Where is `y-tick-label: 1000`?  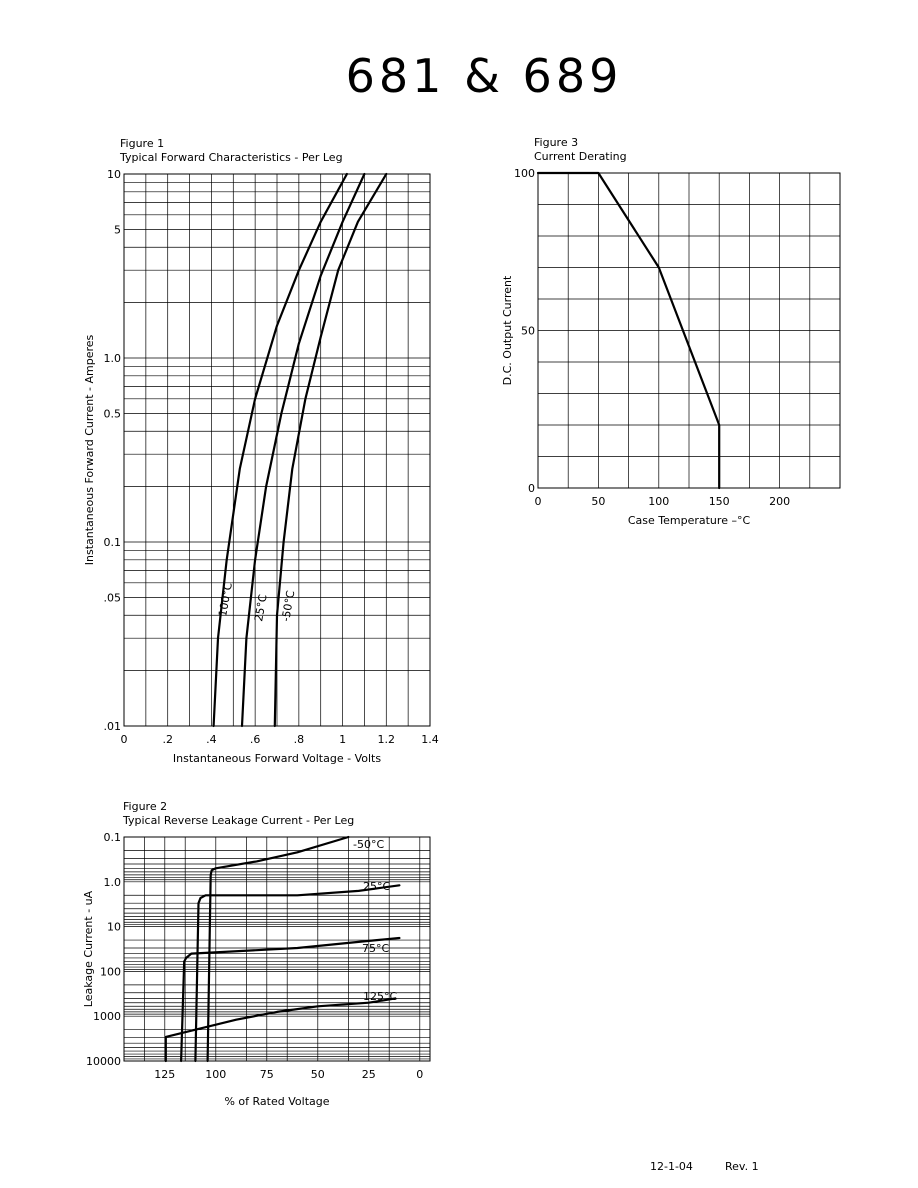
y-tick-label: 1000 is located at coordinates (107, 1016).